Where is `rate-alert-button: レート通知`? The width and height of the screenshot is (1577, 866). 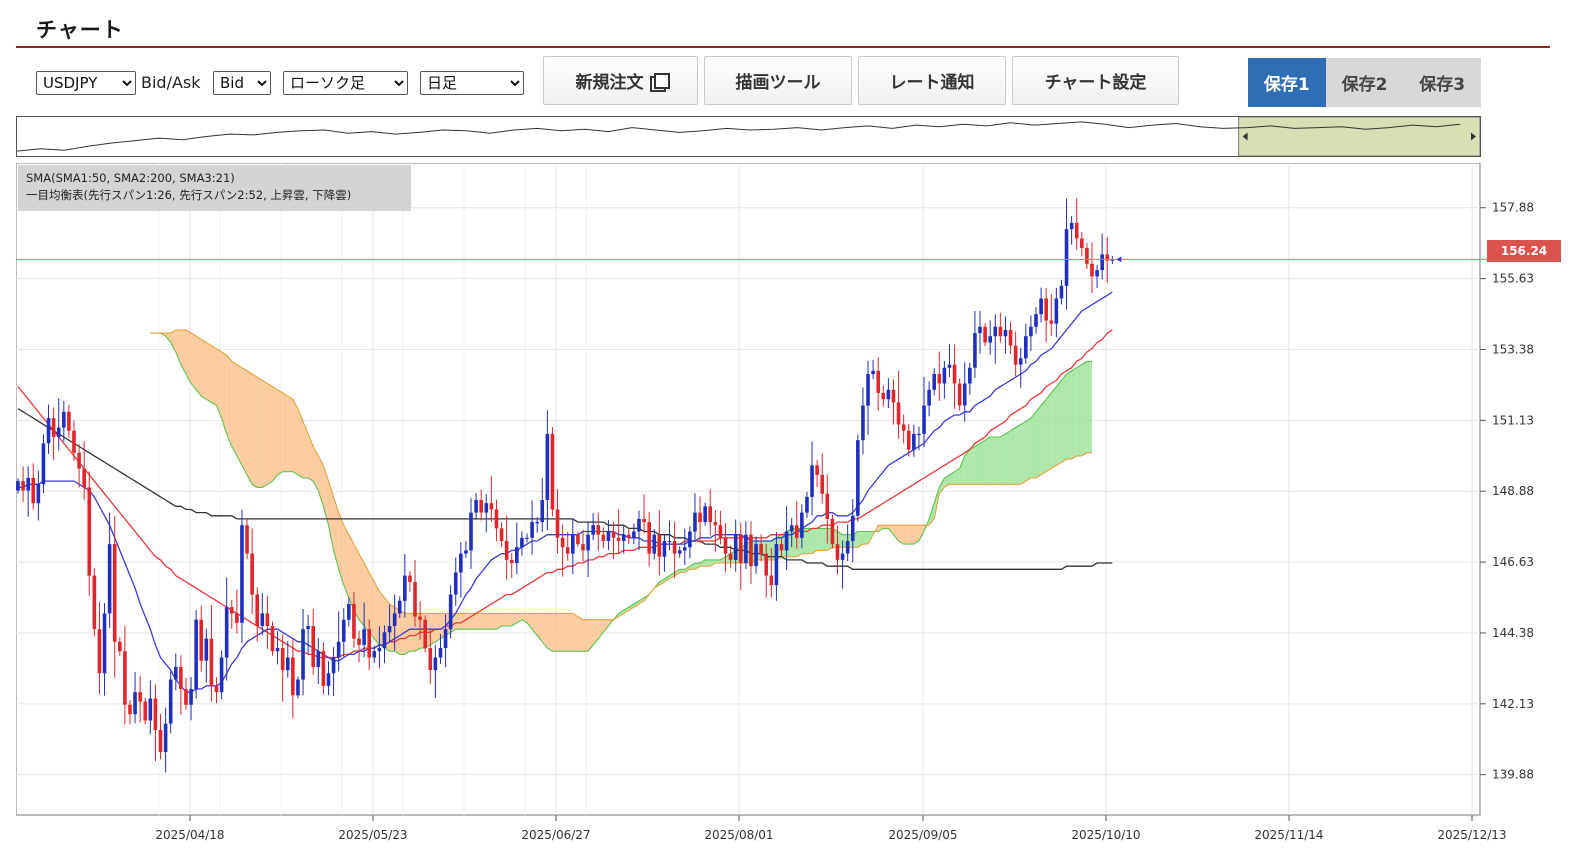 rate-alert-button: レート通知 is located at coordinates (932, 80).